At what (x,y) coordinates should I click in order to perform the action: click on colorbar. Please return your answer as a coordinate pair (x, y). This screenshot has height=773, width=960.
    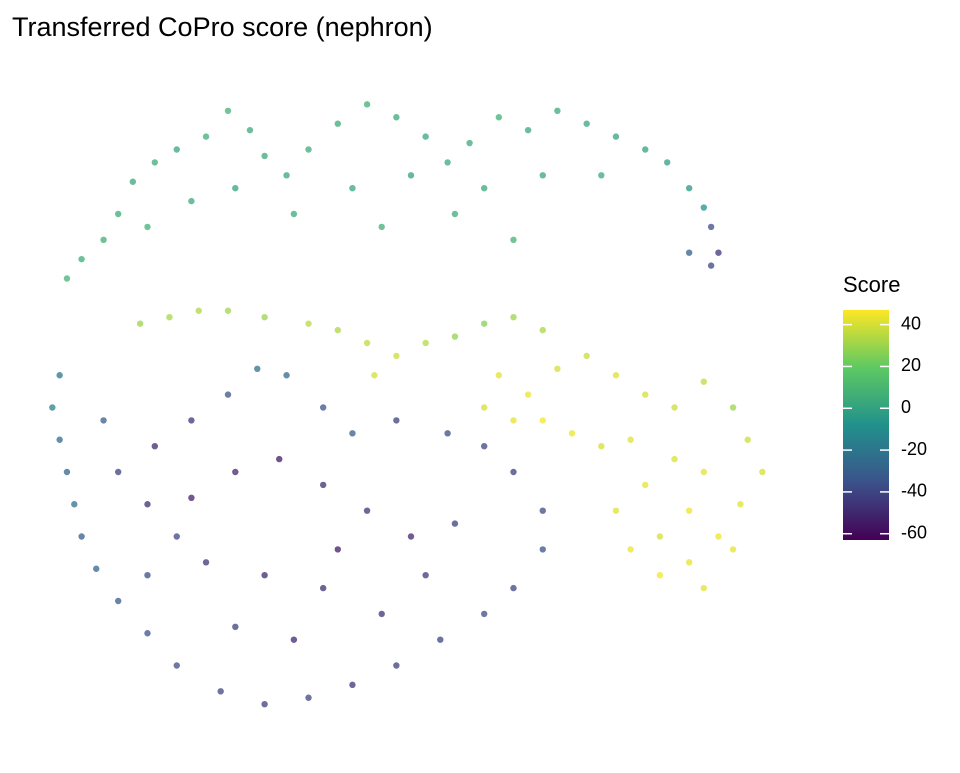
    Looking at the image, I should click on (866, 425).